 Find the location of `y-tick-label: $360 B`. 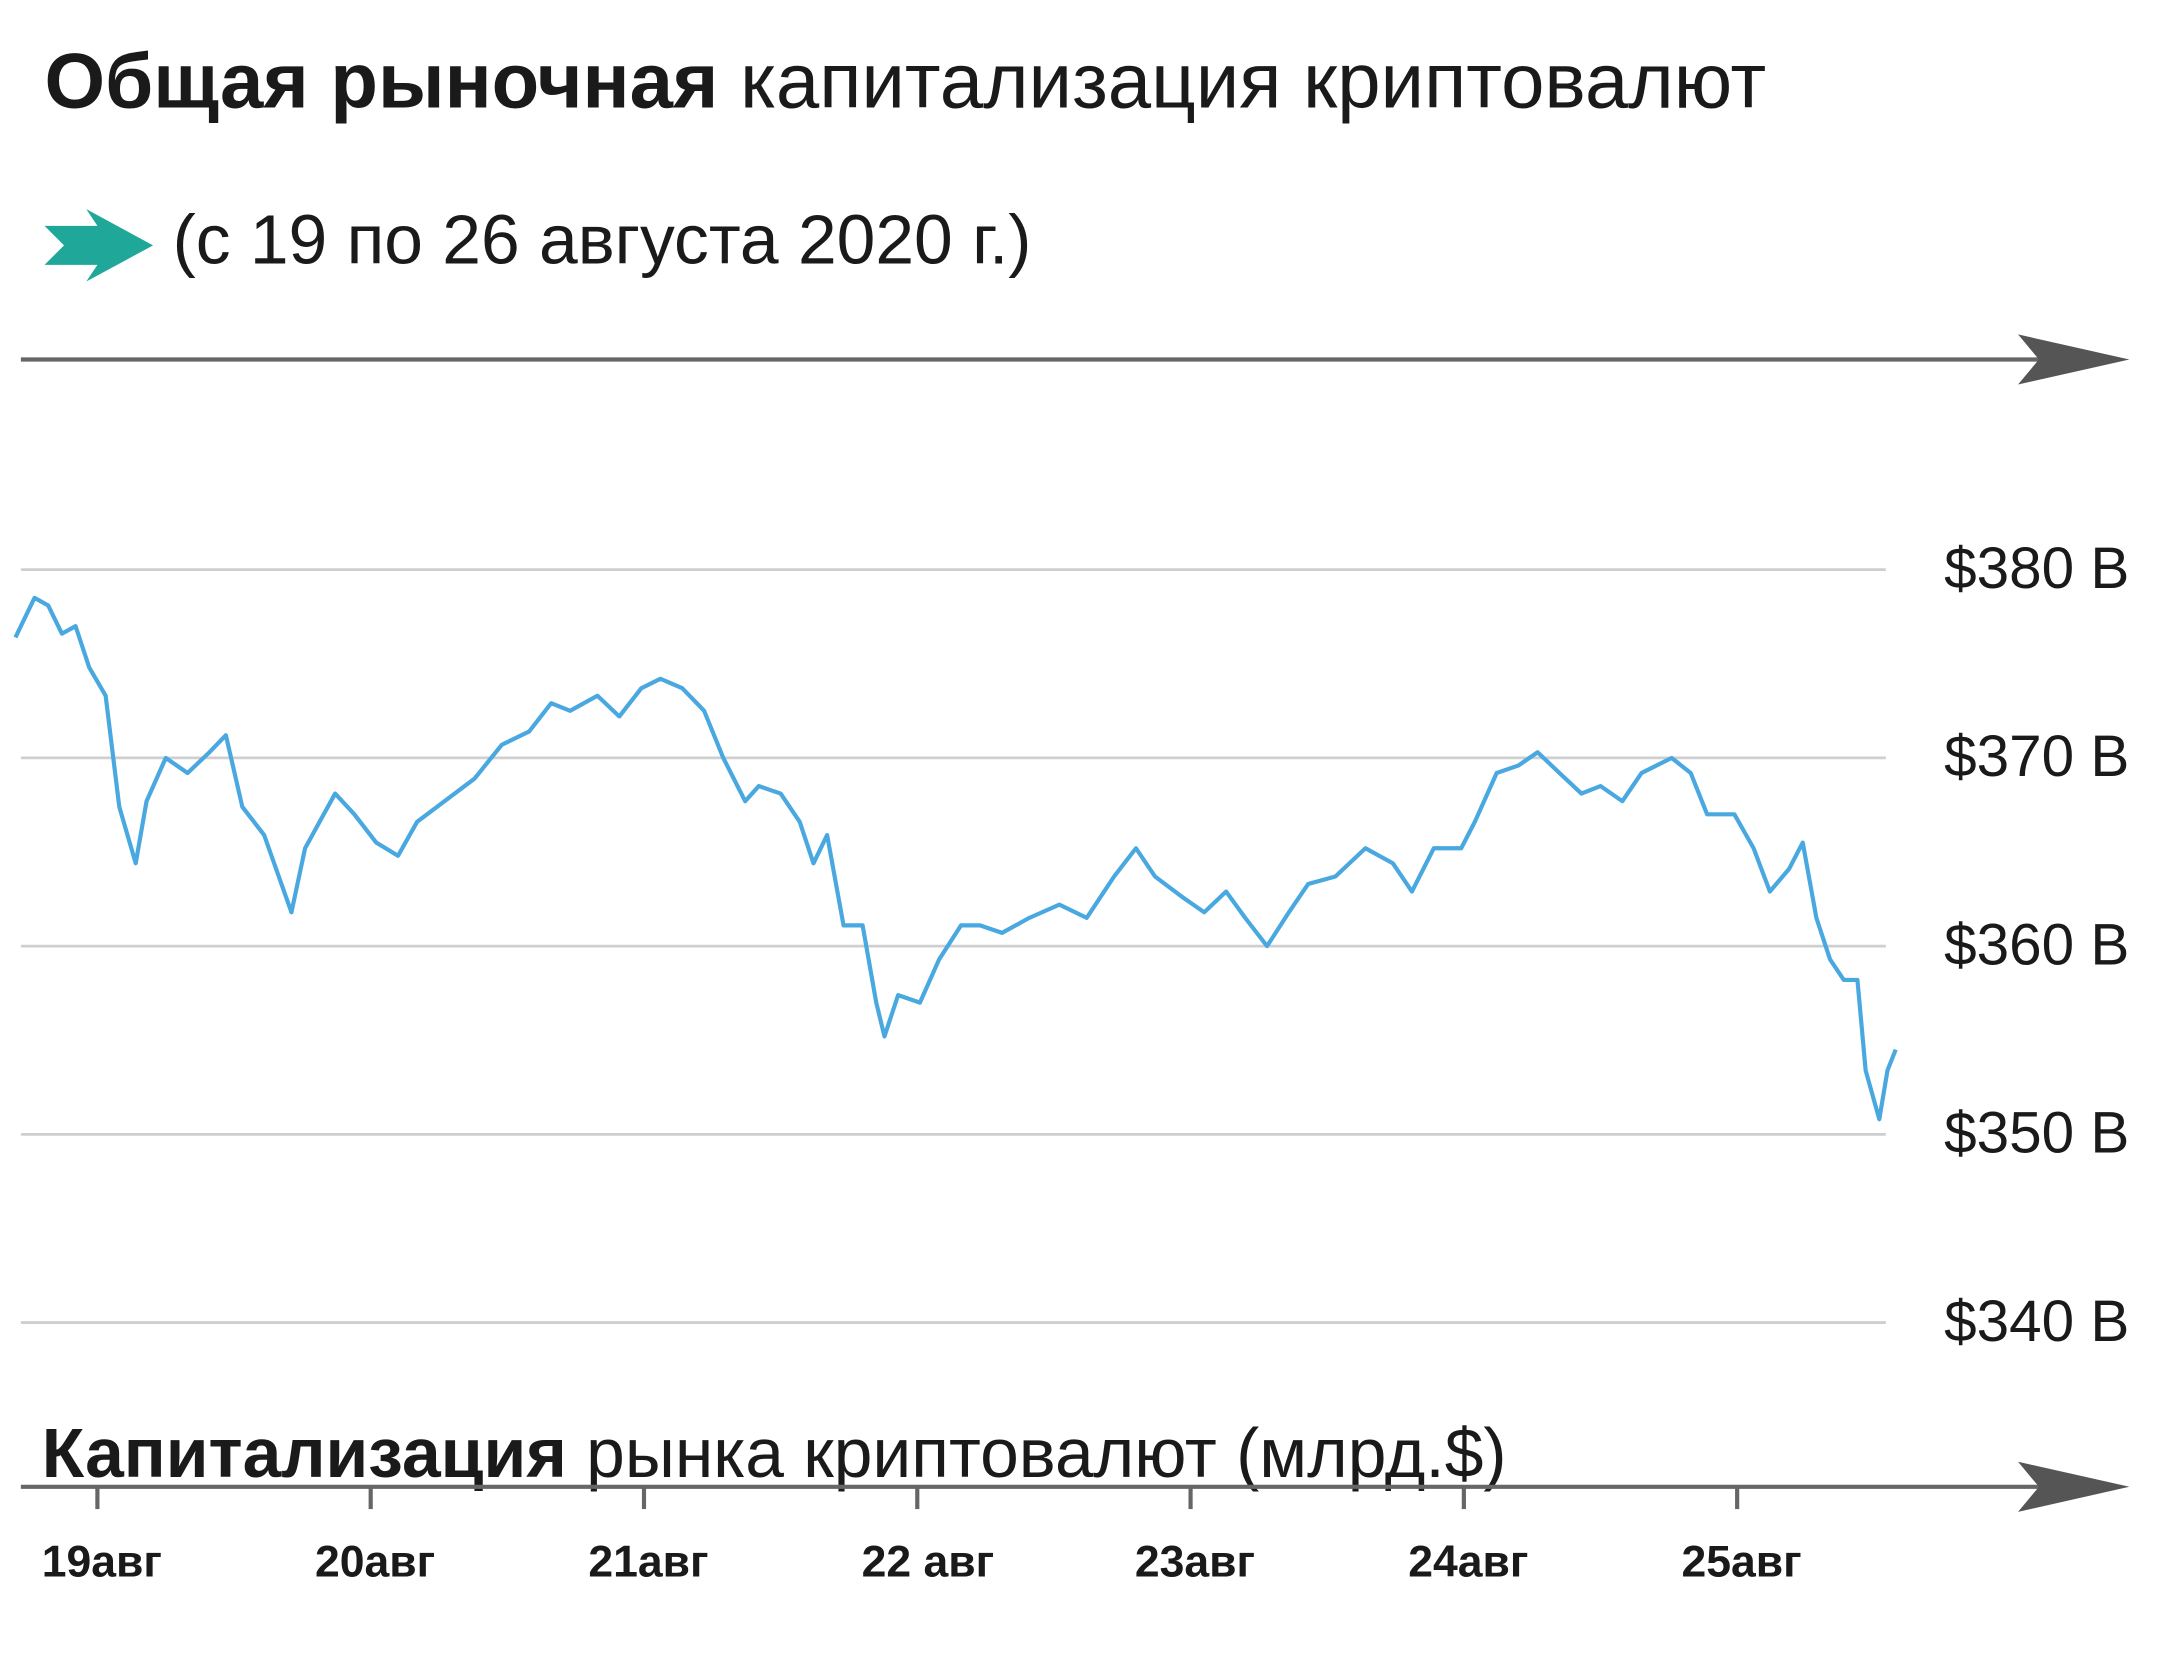

y-tick-label: $360 B is located at coordinates (2036, 944).